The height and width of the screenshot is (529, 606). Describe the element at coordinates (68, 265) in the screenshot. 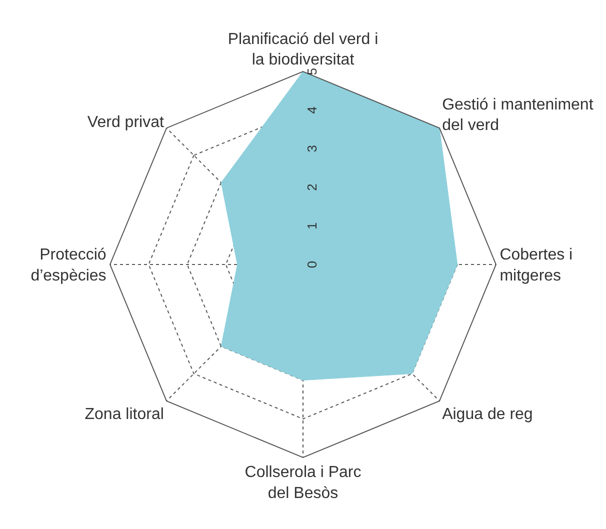

I see `spoke-label: Protecció d’espècies` at that location.